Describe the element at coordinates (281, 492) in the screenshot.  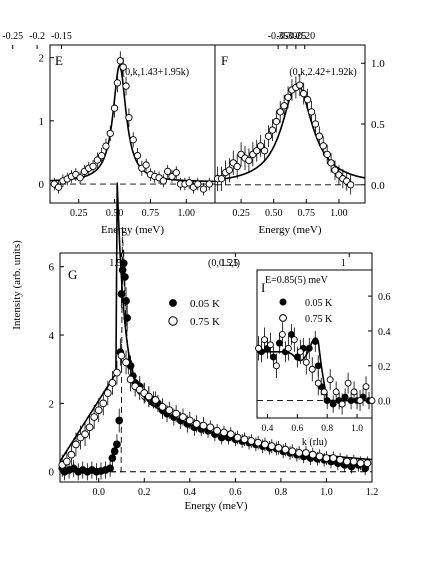
I see `panel-g-x-tick-label: 0.8` at that location.